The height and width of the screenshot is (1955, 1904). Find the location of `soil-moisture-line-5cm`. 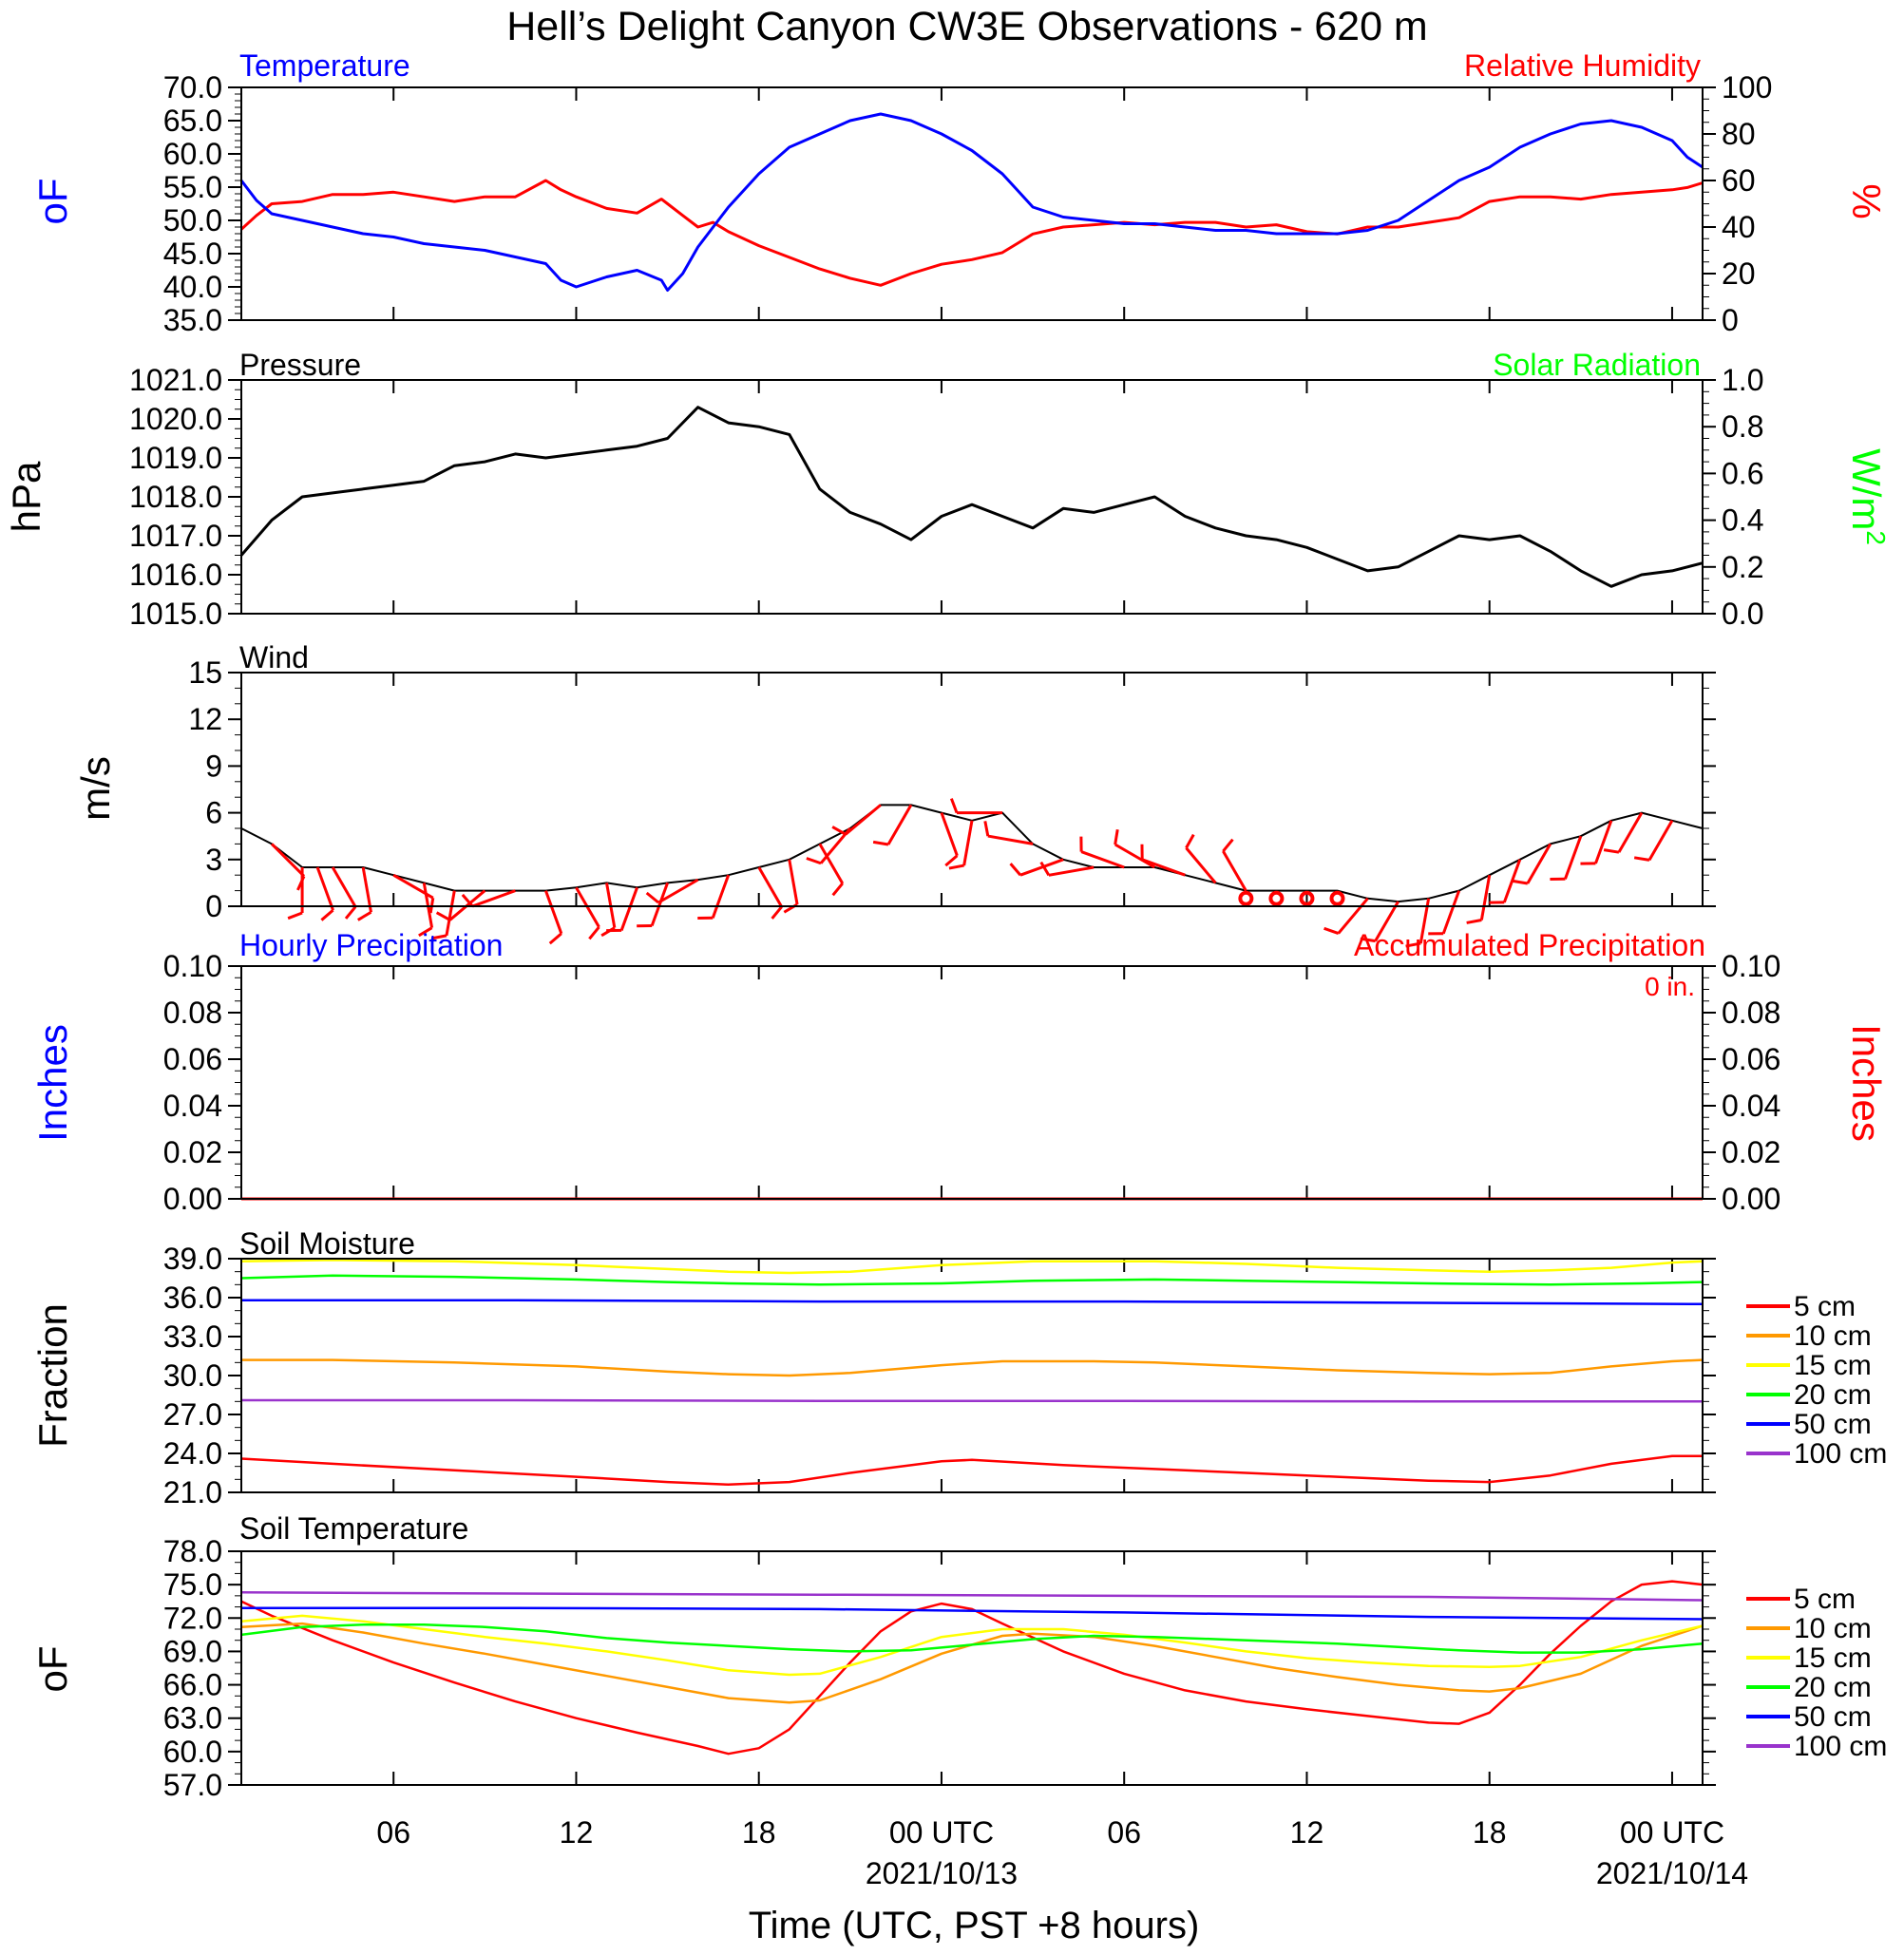

soil-moisture-line-5cm is located at coordinates (971, 1470).